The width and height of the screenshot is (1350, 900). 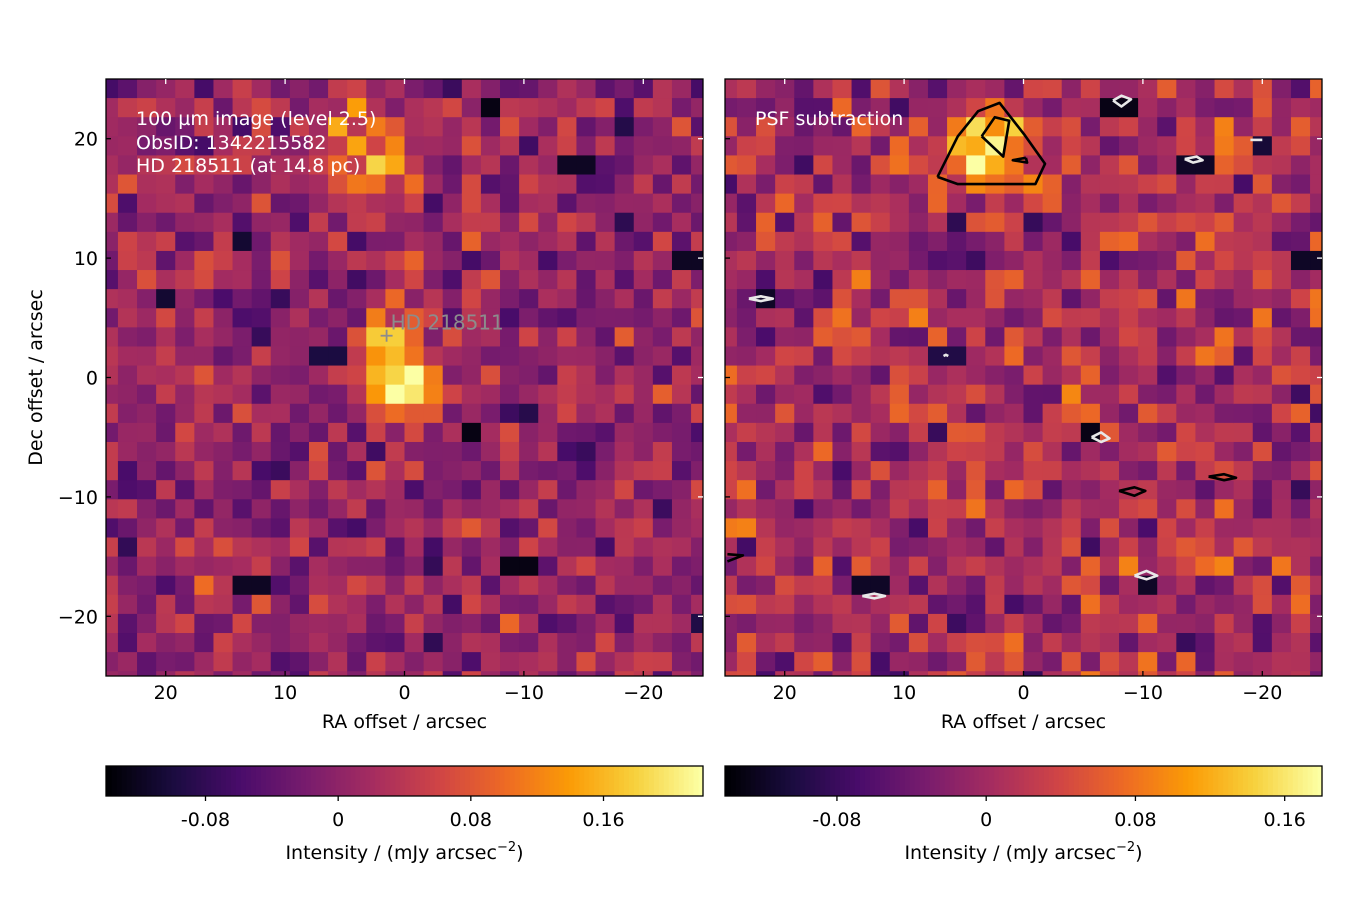 I want to click on left-colorbar-label-suffix: ), so click(x=519, y=853).